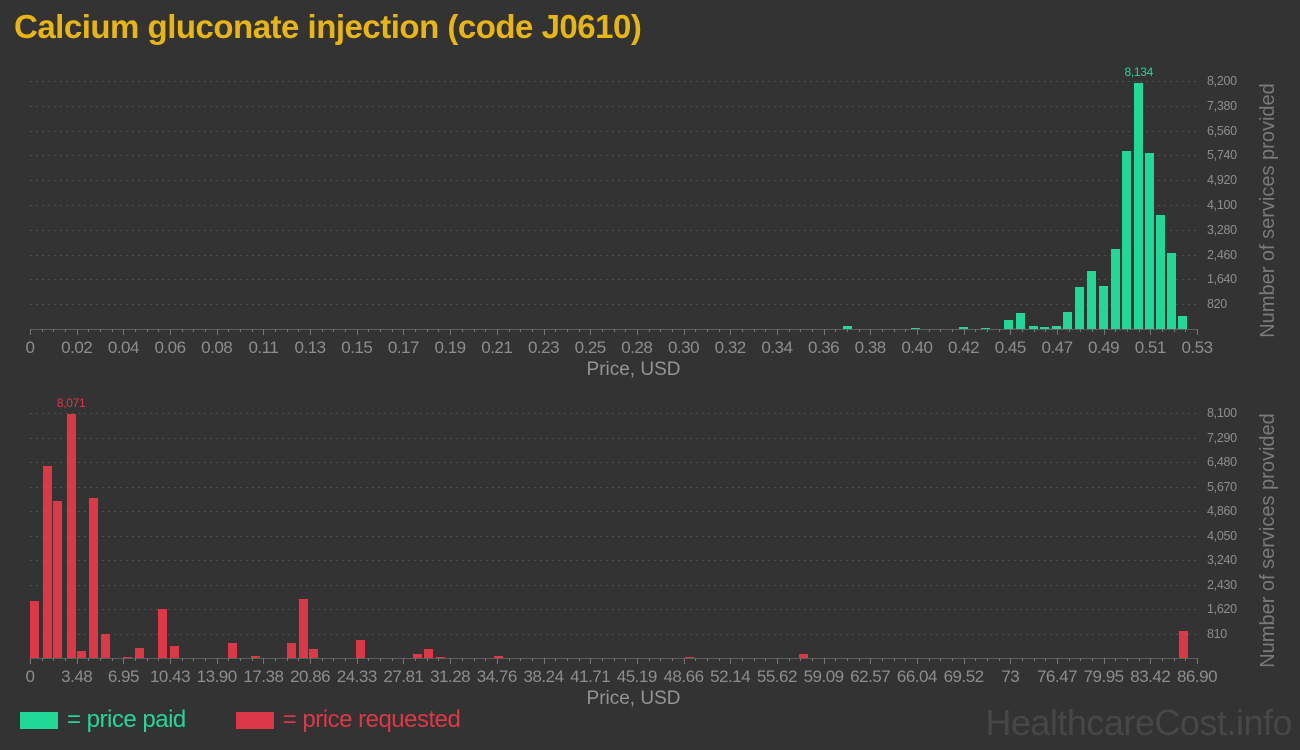 The height and width of the screenshot is (750, 1300). Describe the element at coordinates (328, 26) in the screenshot. I see `page-title: Calcium gluconate injection (code J0610)` at that location.